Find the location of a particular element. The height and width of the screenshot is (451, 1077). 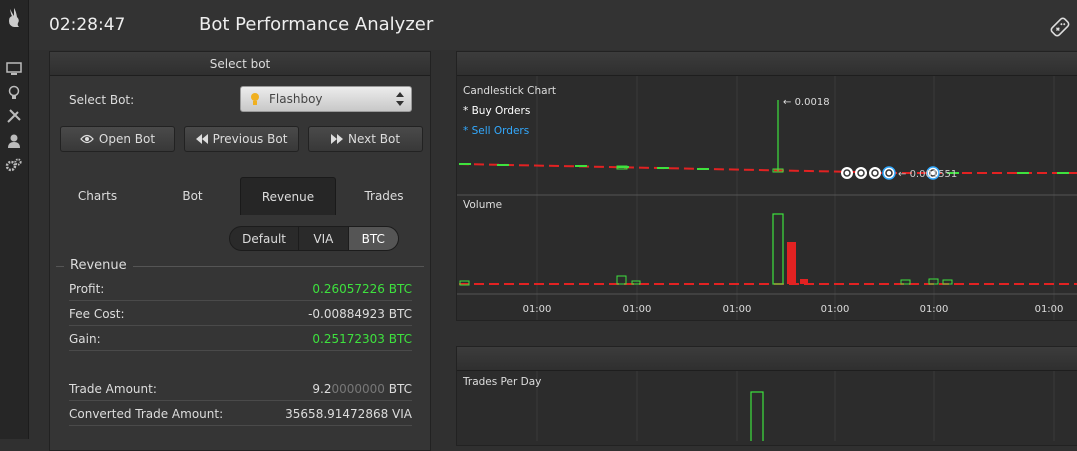

profit-row: Profit: 0.26057226 BTC is located at coordinates (240, 289).